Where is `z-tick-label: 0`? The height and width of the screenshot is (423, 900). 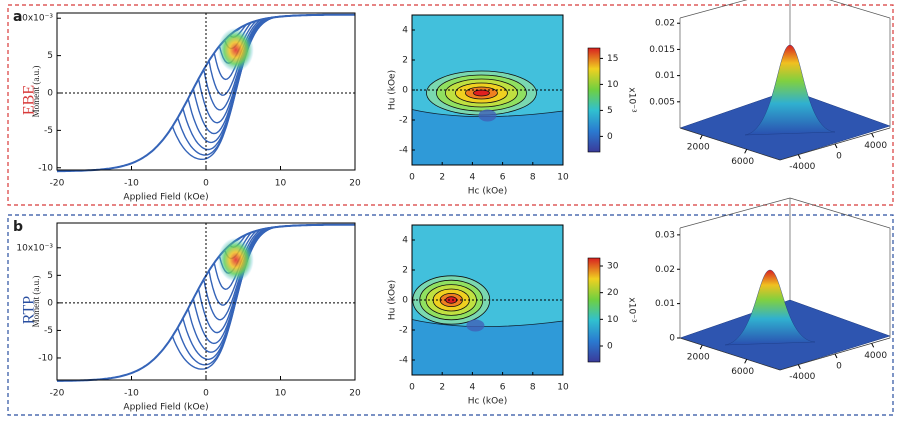 z-tick-label: 0 is located at coordinates (672, 339).